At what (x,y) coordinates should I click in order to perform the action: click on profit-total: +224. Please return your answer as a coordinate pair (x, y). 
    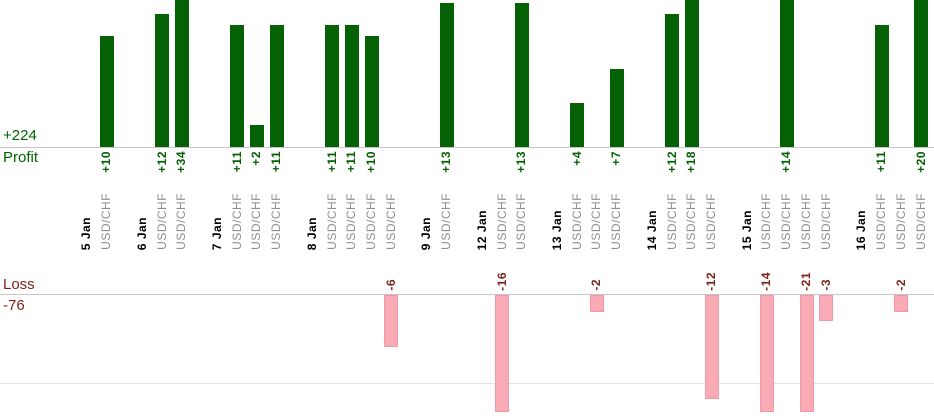
    Looking at the image, I should click on (20, 135).